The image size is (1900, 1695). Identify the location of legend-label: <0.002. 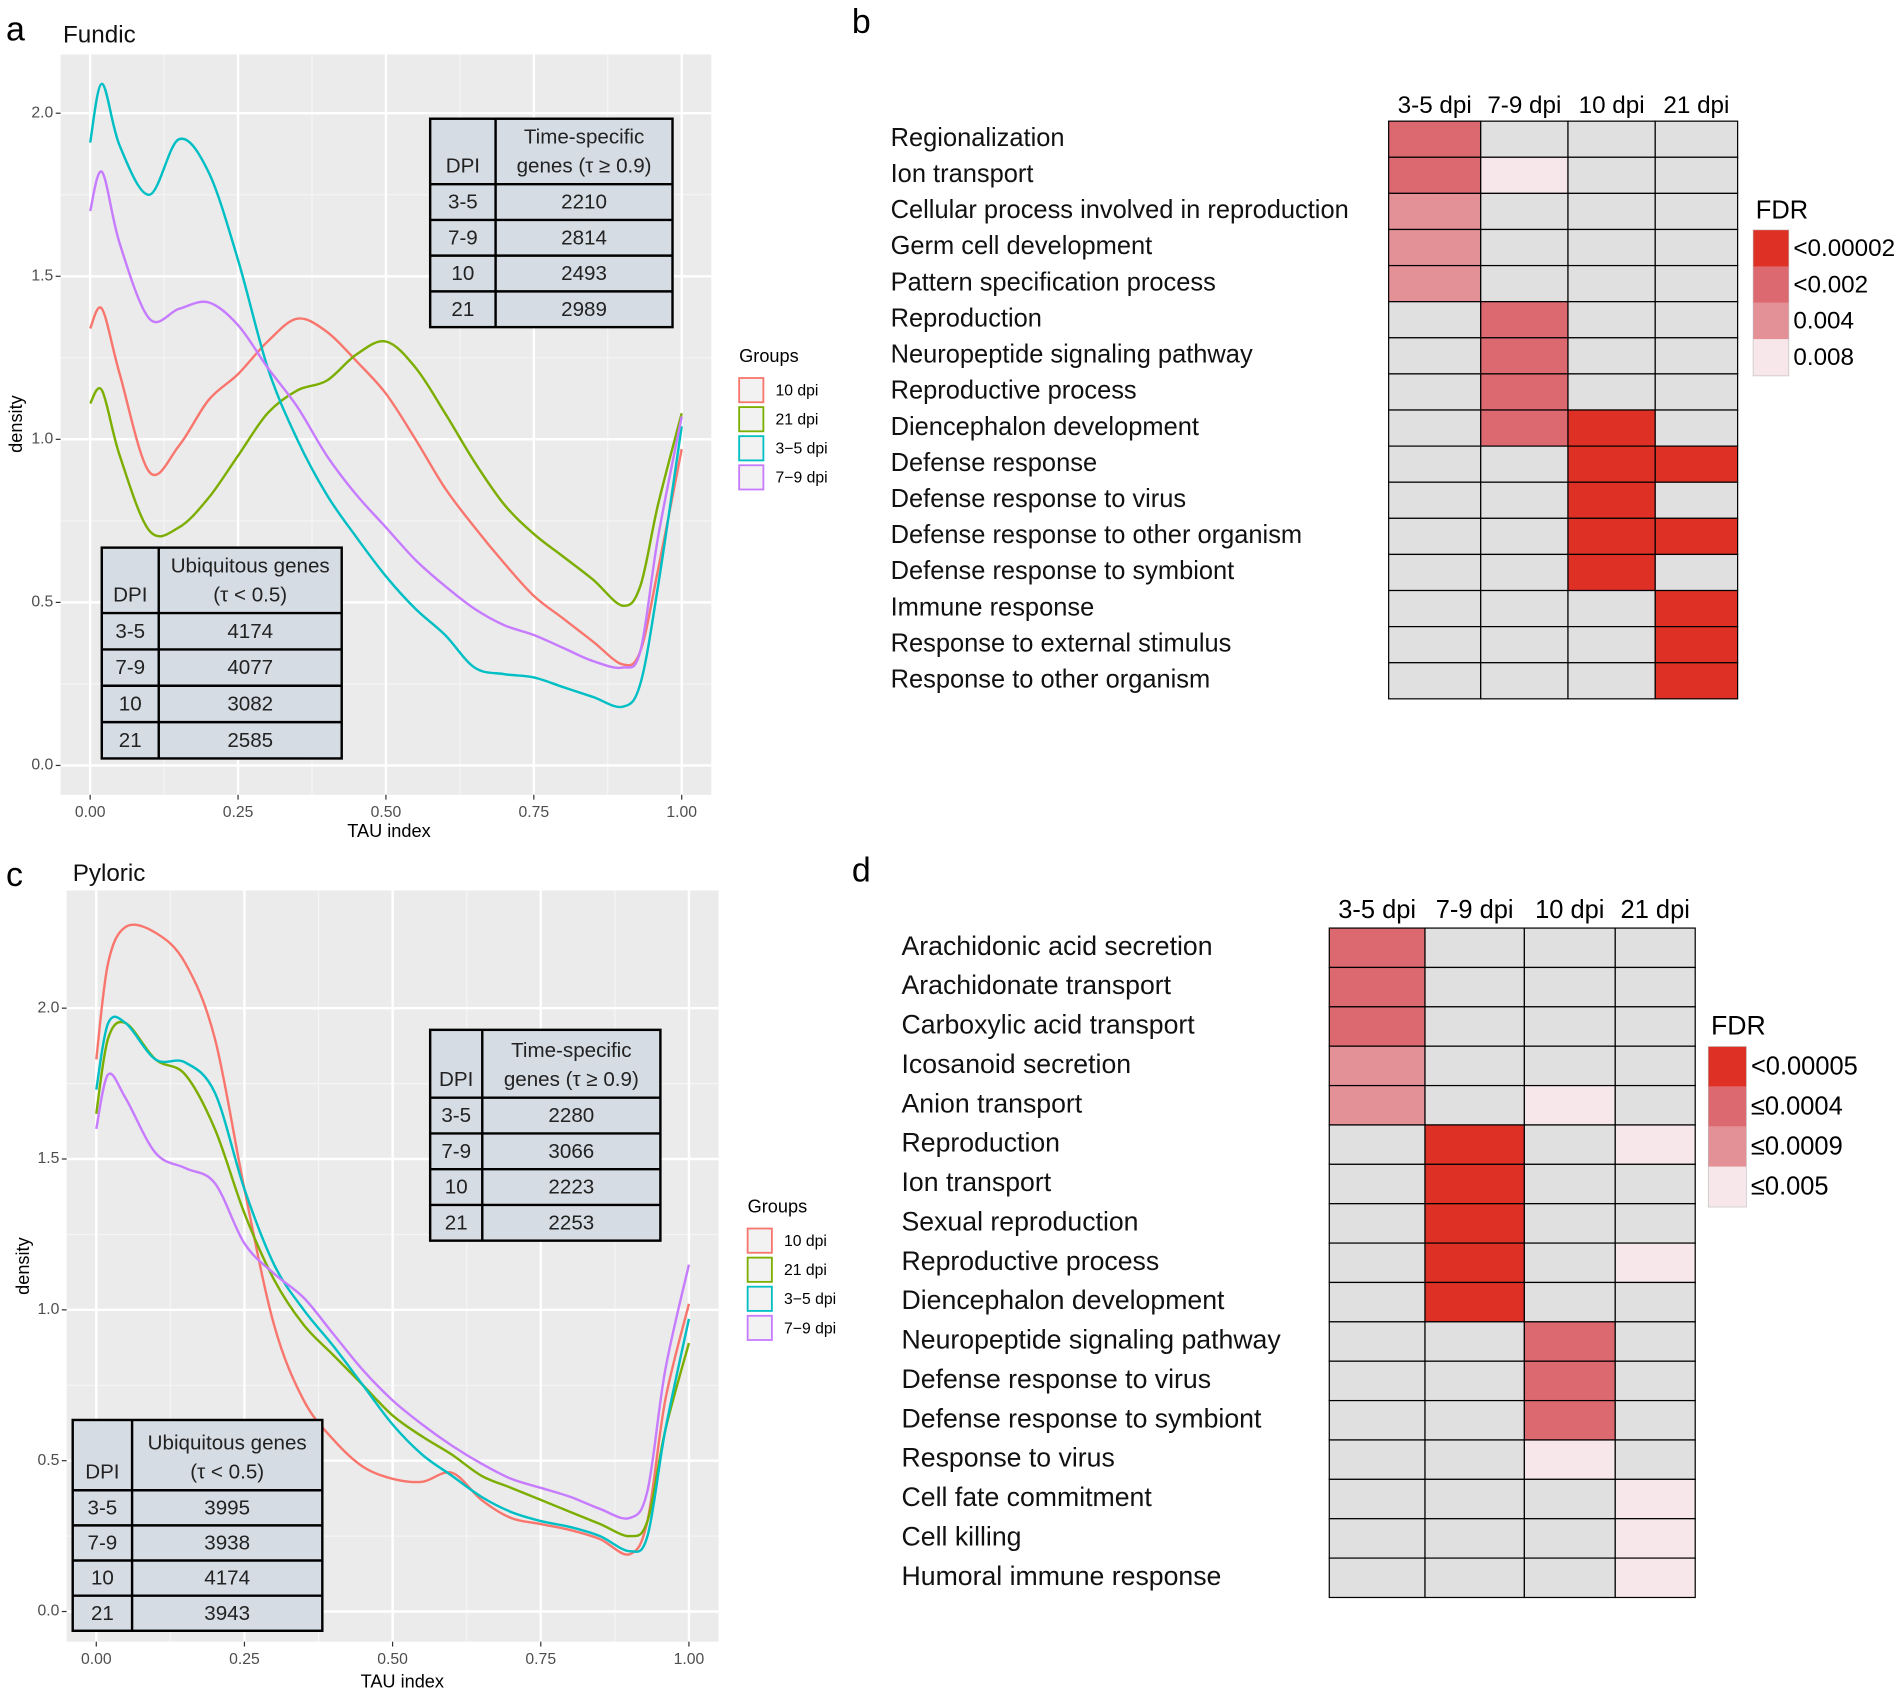
(1830, 284).